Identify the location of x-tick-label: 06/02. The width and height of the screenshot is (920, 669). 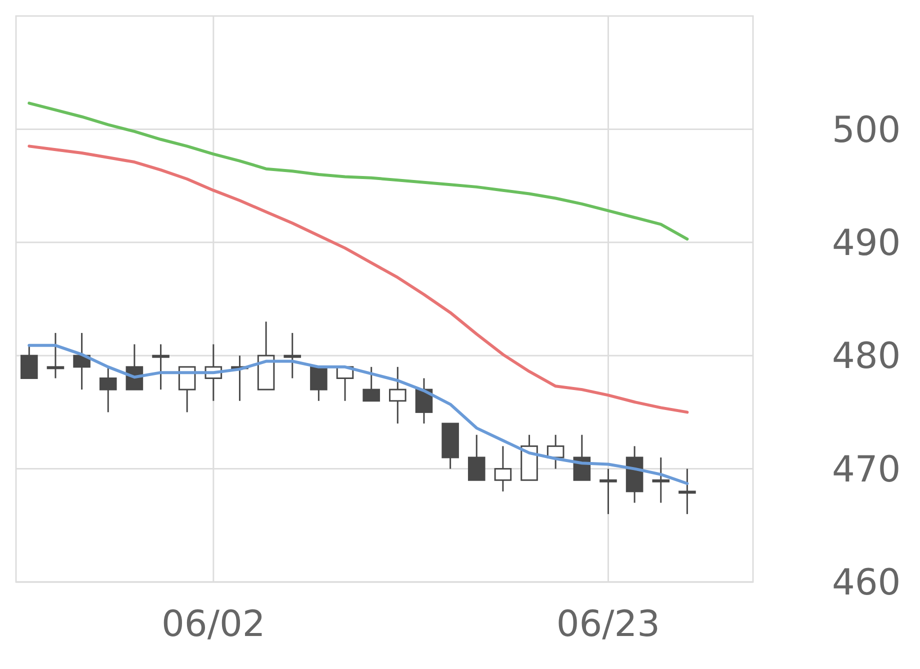
(214, 624).